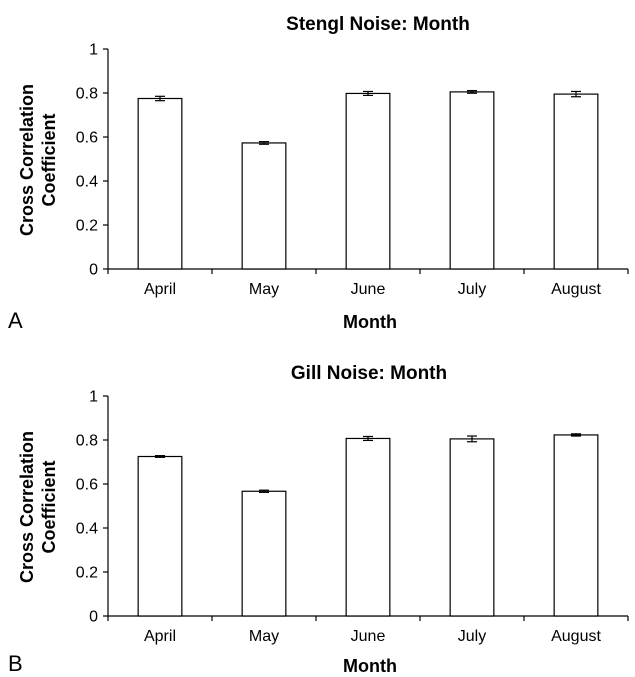  I want to click on panel-a-x-tick-label: July, so click(472, 289).